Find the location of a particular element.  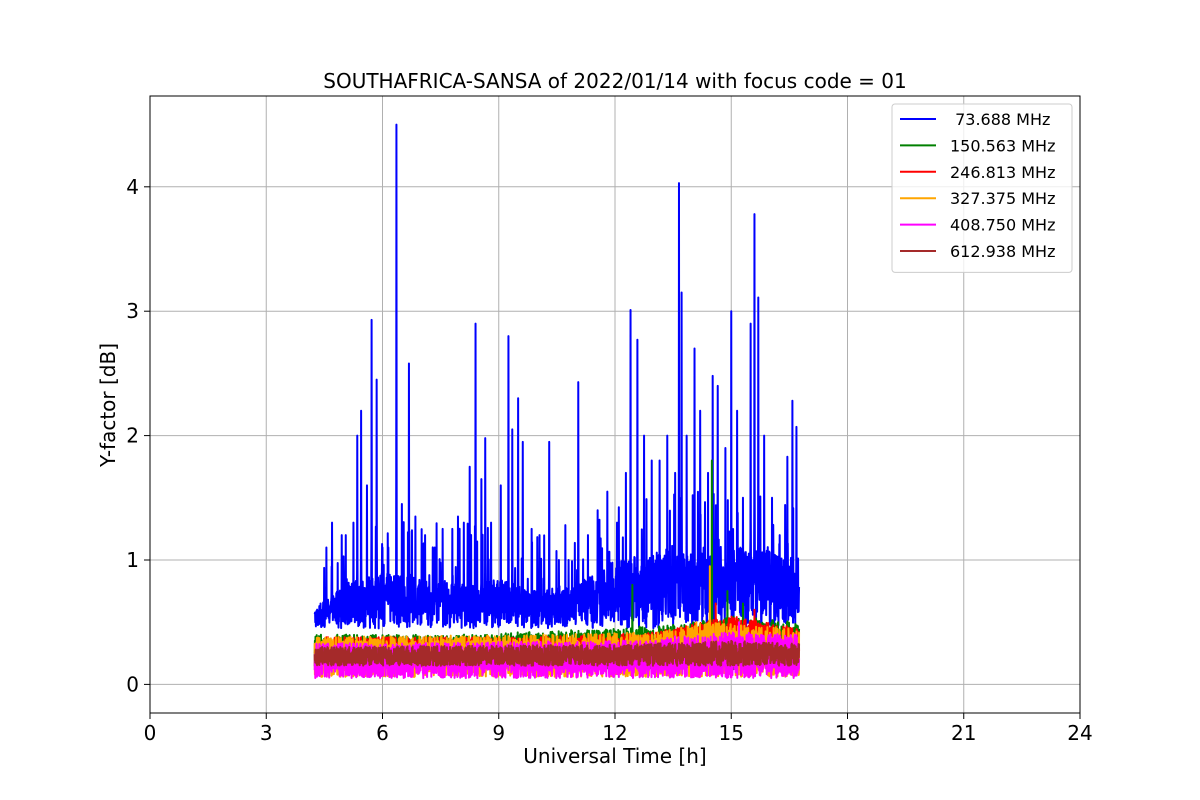

legend-box is located at coordinates (982, 188).